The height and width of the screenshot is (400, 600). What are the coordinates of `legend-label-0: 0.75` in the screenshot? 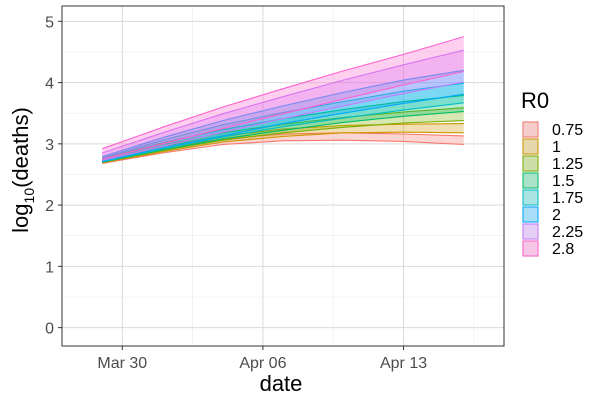 It's located at (567, 130).